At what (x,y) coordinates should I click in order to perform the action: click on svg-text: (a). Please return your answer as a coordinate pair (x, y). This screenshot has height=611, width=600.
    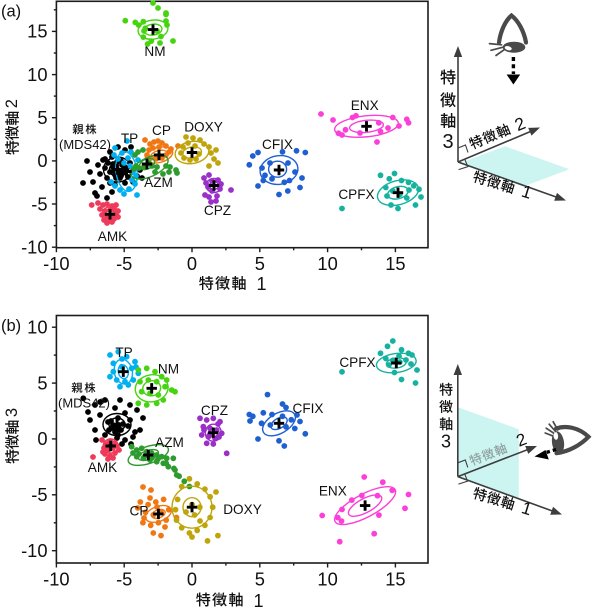
    Looking at the image, I should click on (11, 12).